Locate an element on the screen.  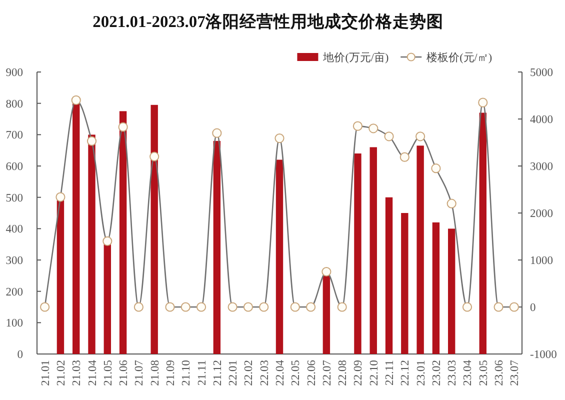
x-tick-label: 21.04 is located at coordinates (92, 373).